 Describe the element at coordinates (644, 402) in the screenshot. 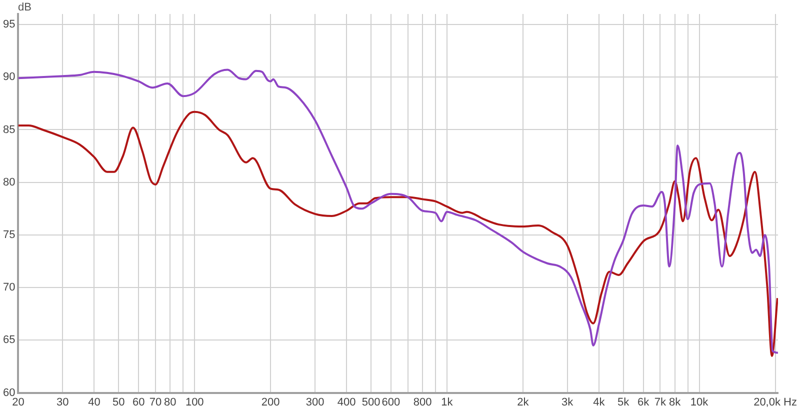

I see `x-tick-label: 6k` at that location.